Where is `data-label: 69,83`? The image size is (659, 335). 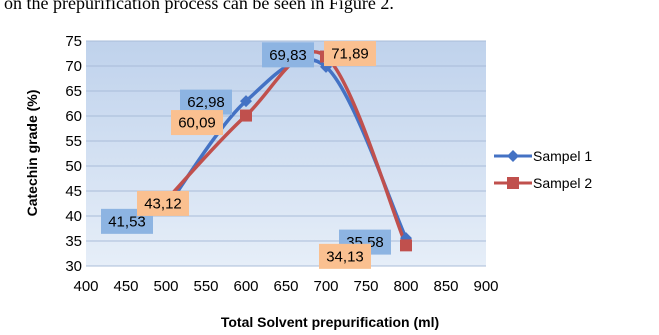
data-label: 69,83 is located at coordinates (288, 55).